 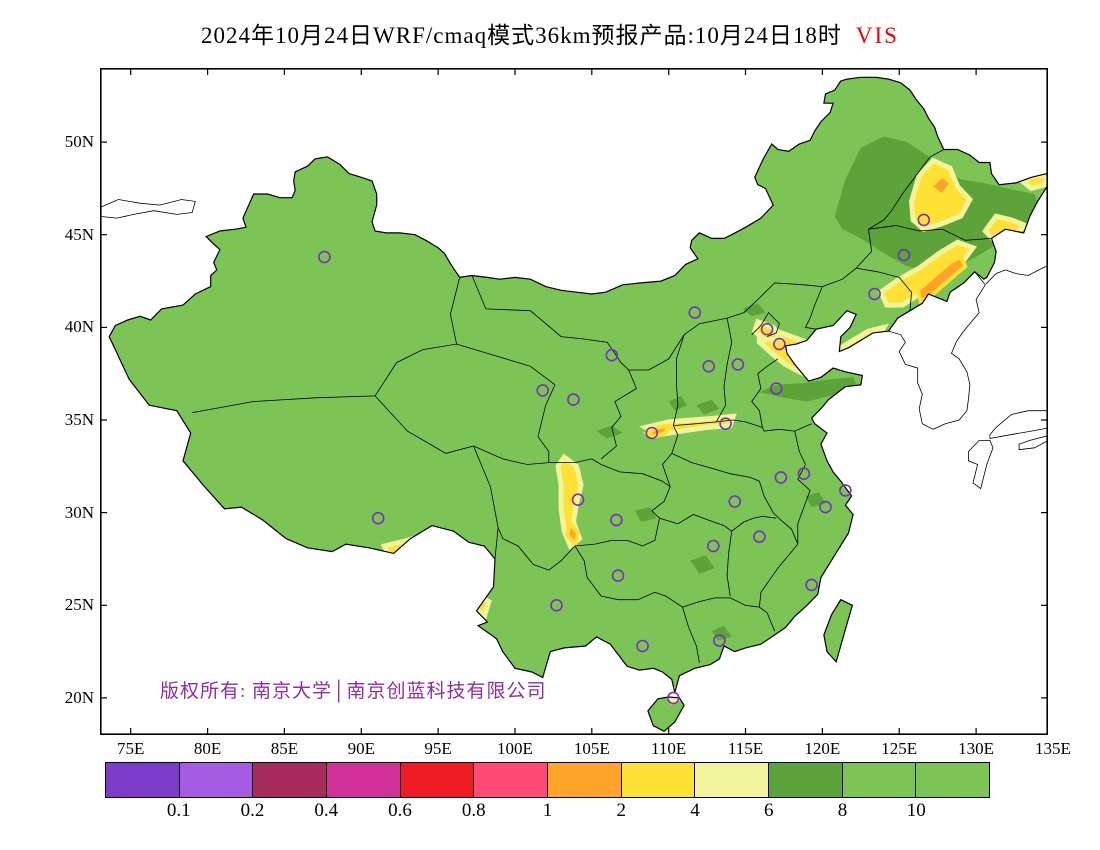 What do you see at coordinates (353, 691) in the screenshot?
I see `copyright-text: 版权所有: 南京大学│南京创蓝科技有限公司` at bounding box center [353, 691].